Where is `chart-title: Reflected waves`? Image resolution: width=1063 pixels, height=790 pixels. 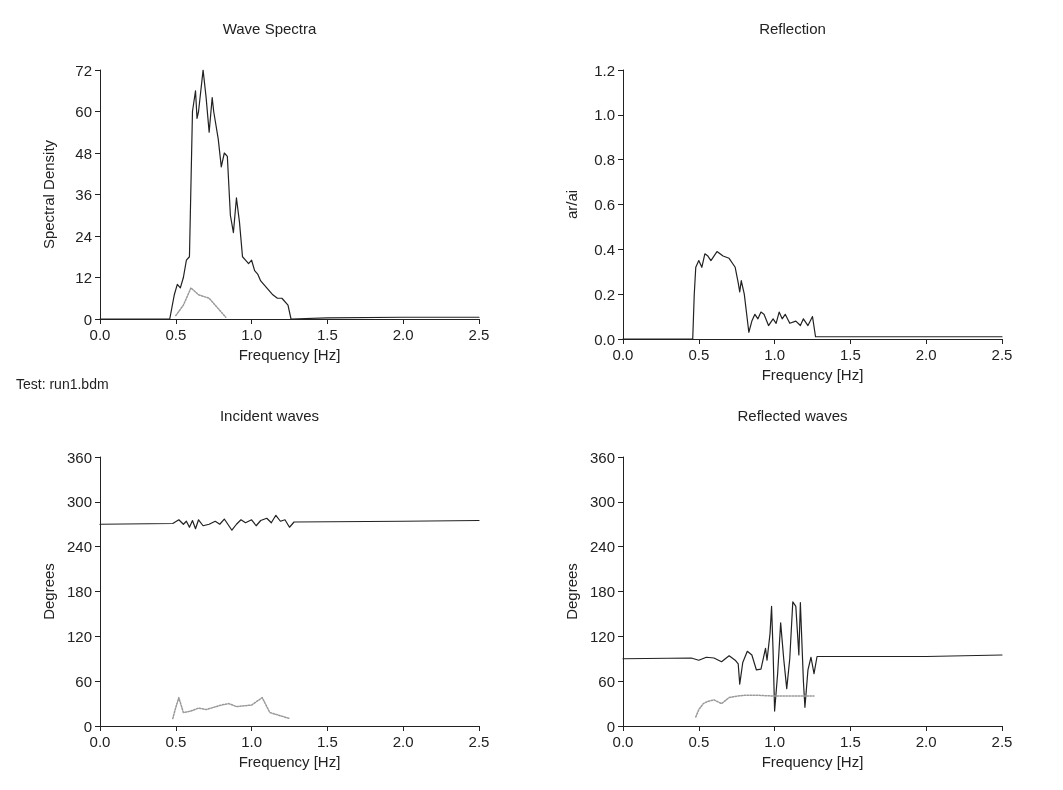
chart-title: Reflected waves is located at coordinates (792, 415).